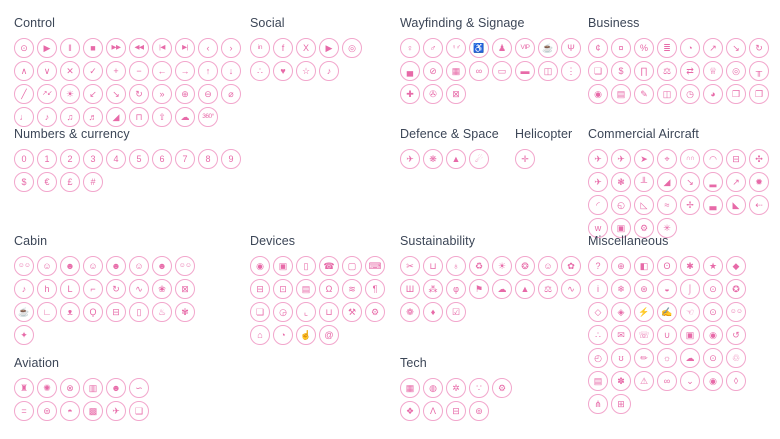  I want to click on bouquet-icon: ✽, so click(621, 381).